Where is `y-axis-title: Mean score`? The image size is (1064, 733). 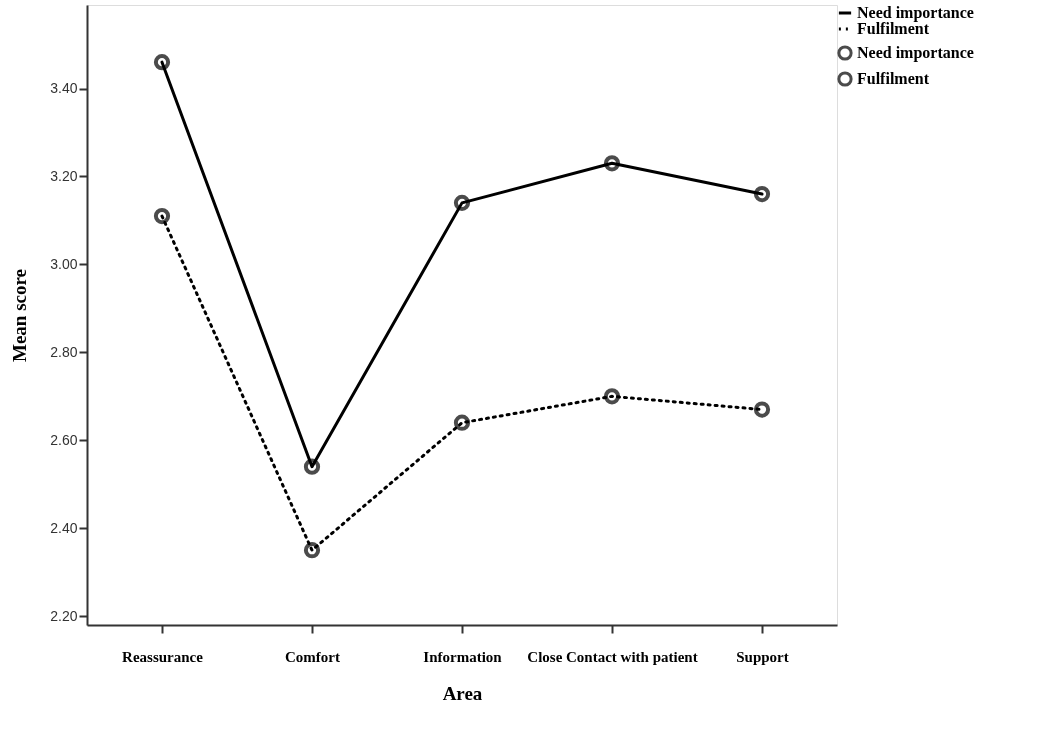
y-axis-title: Mean score is located at coordinates (20, 315).